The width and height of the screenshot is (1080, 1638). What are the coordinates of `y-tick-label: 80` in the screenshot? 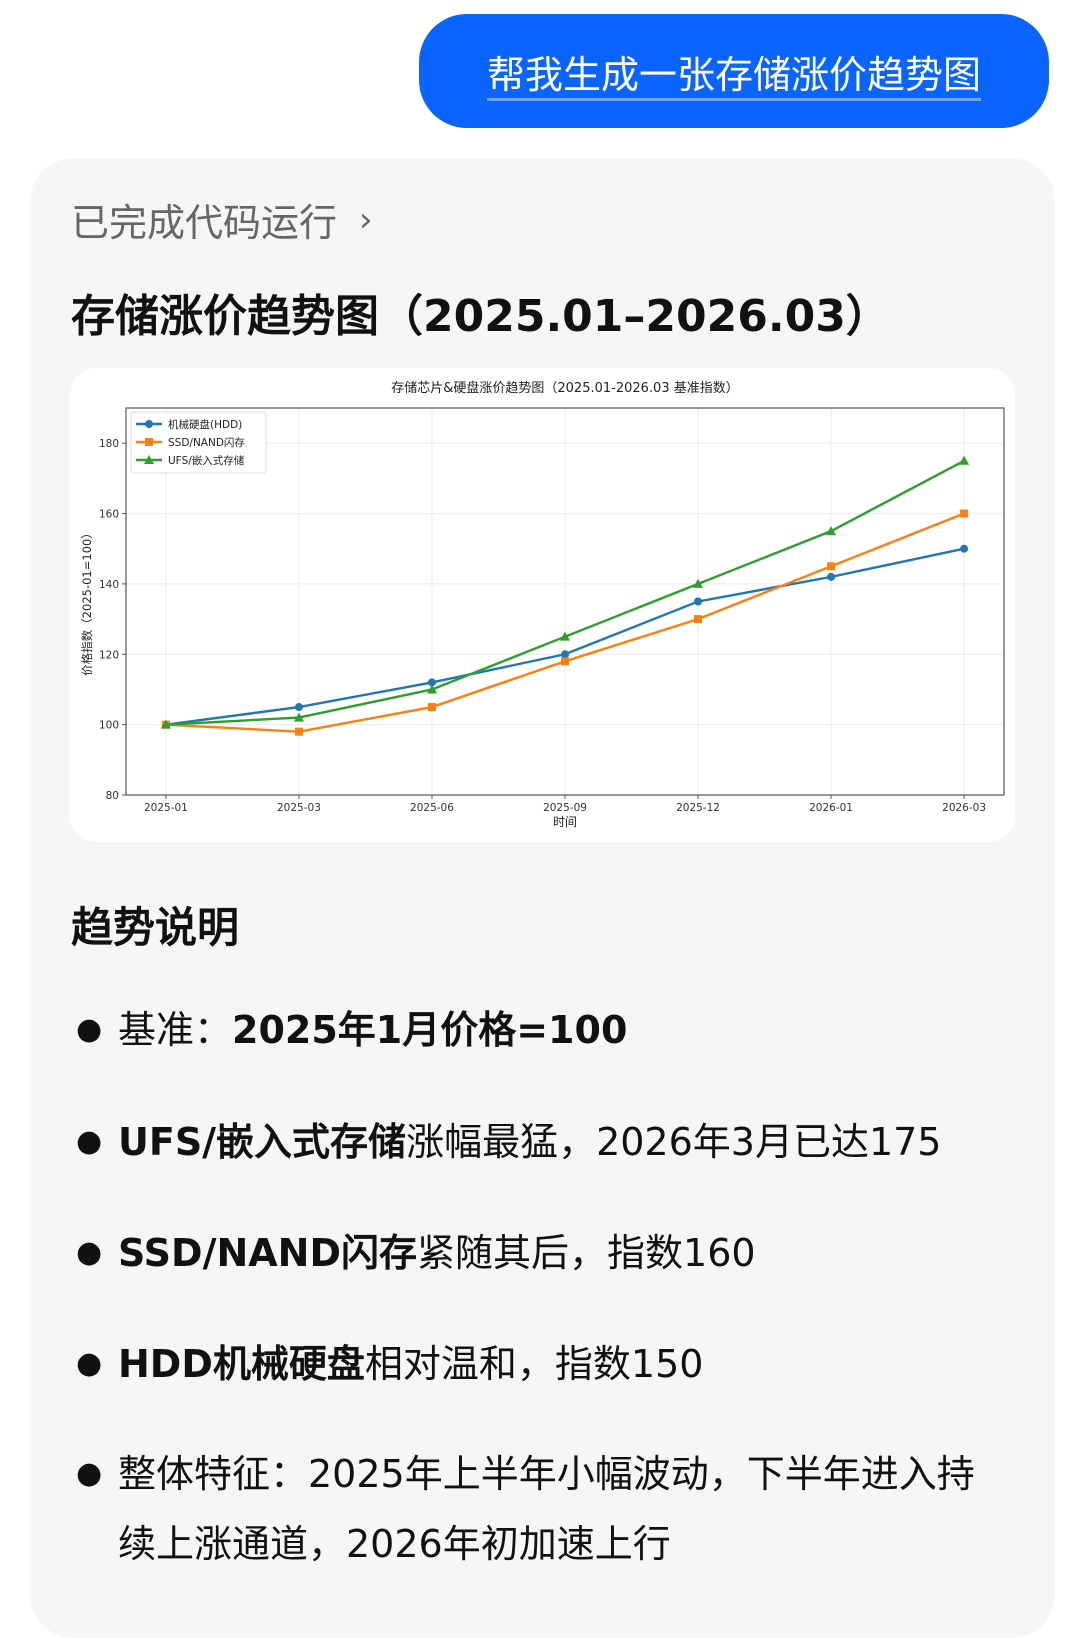 It's located at (112, 796).